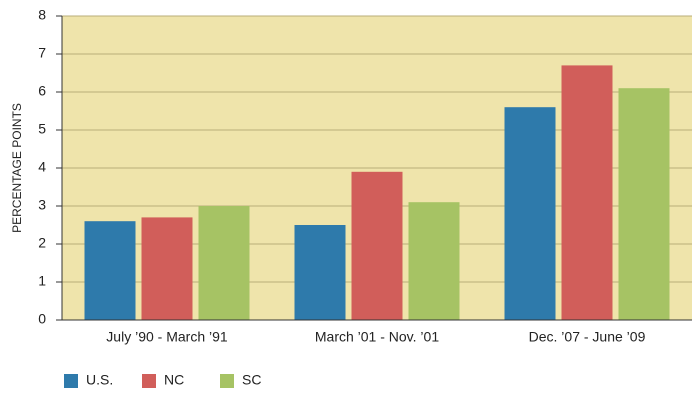 The height and width of the screenshot is (401, 692). I want to click on x-tick-label: July ’90 - March ’91, so click(167, 337).